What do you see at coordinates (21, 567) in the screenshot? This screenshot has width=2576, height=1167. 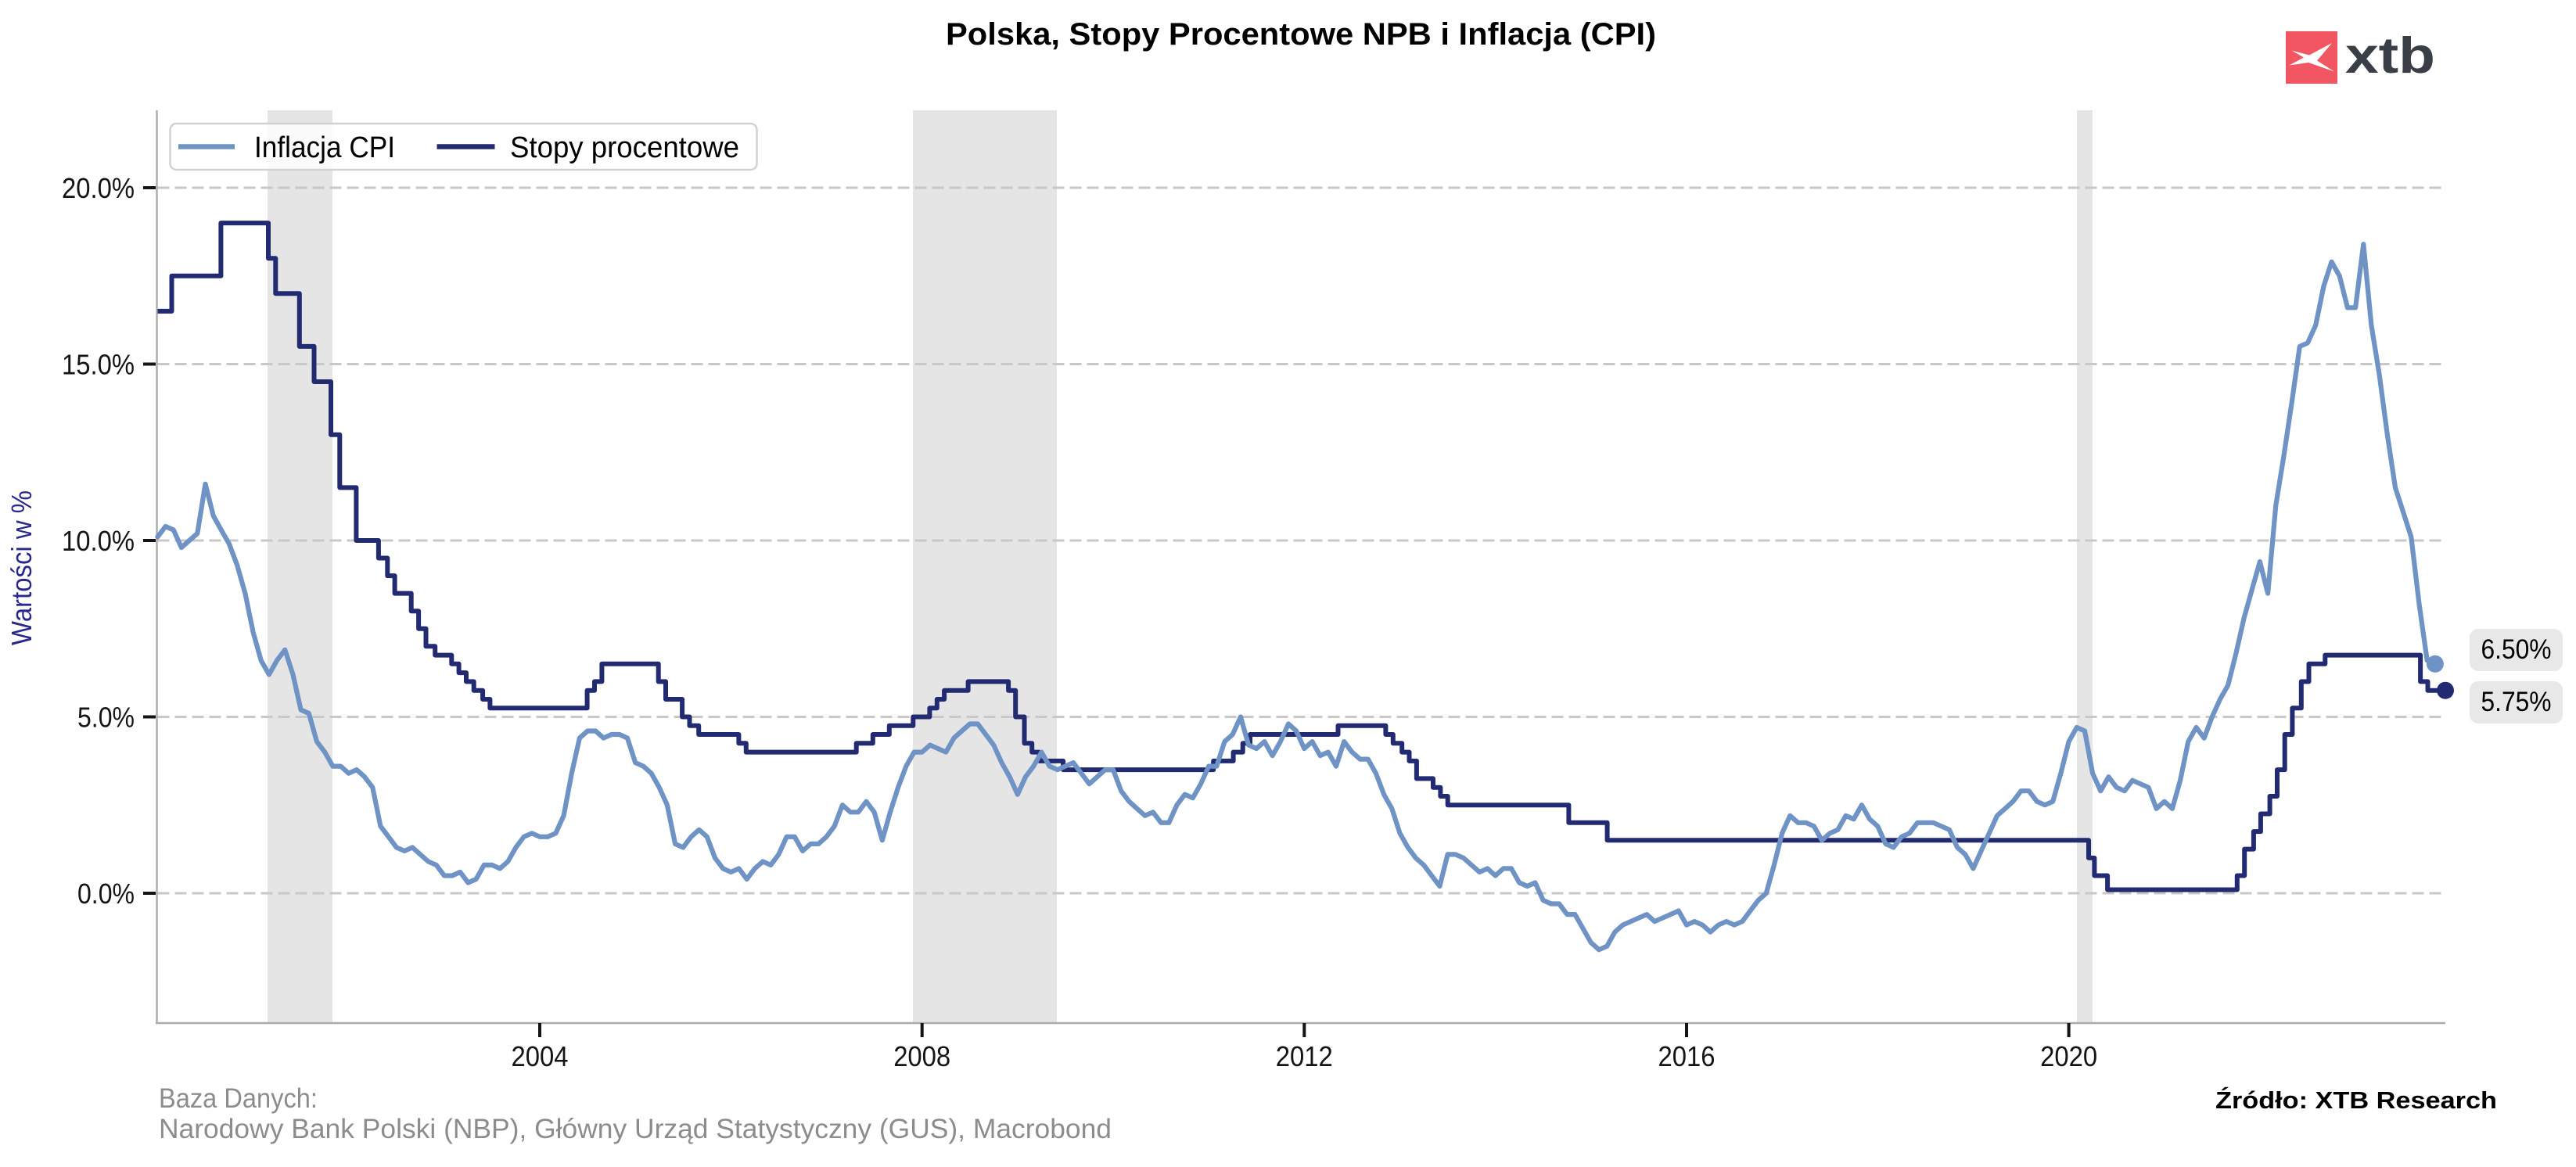 I see `svg-text: Wartości w %` at bounding box center [21, 567].